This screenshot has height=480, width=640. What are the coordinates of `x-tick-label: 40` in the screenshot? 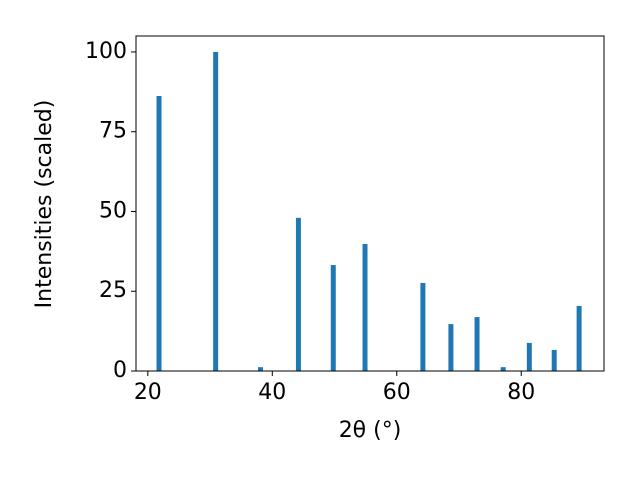 It's located at (272, 392).